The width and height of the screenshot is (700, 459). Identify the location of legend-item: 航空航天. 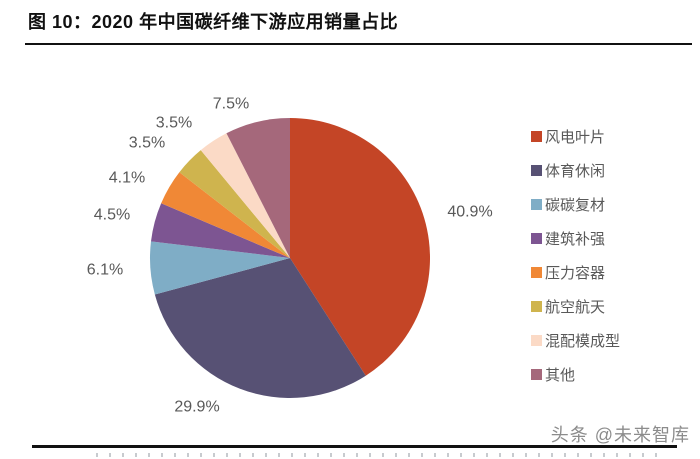
(575, 306).